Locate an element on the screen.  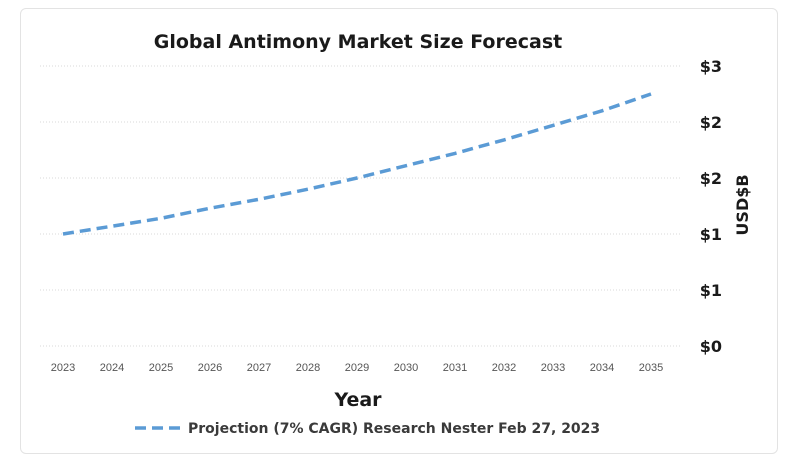
x-tick-label: 2029 is located at coordinates (357, 368).